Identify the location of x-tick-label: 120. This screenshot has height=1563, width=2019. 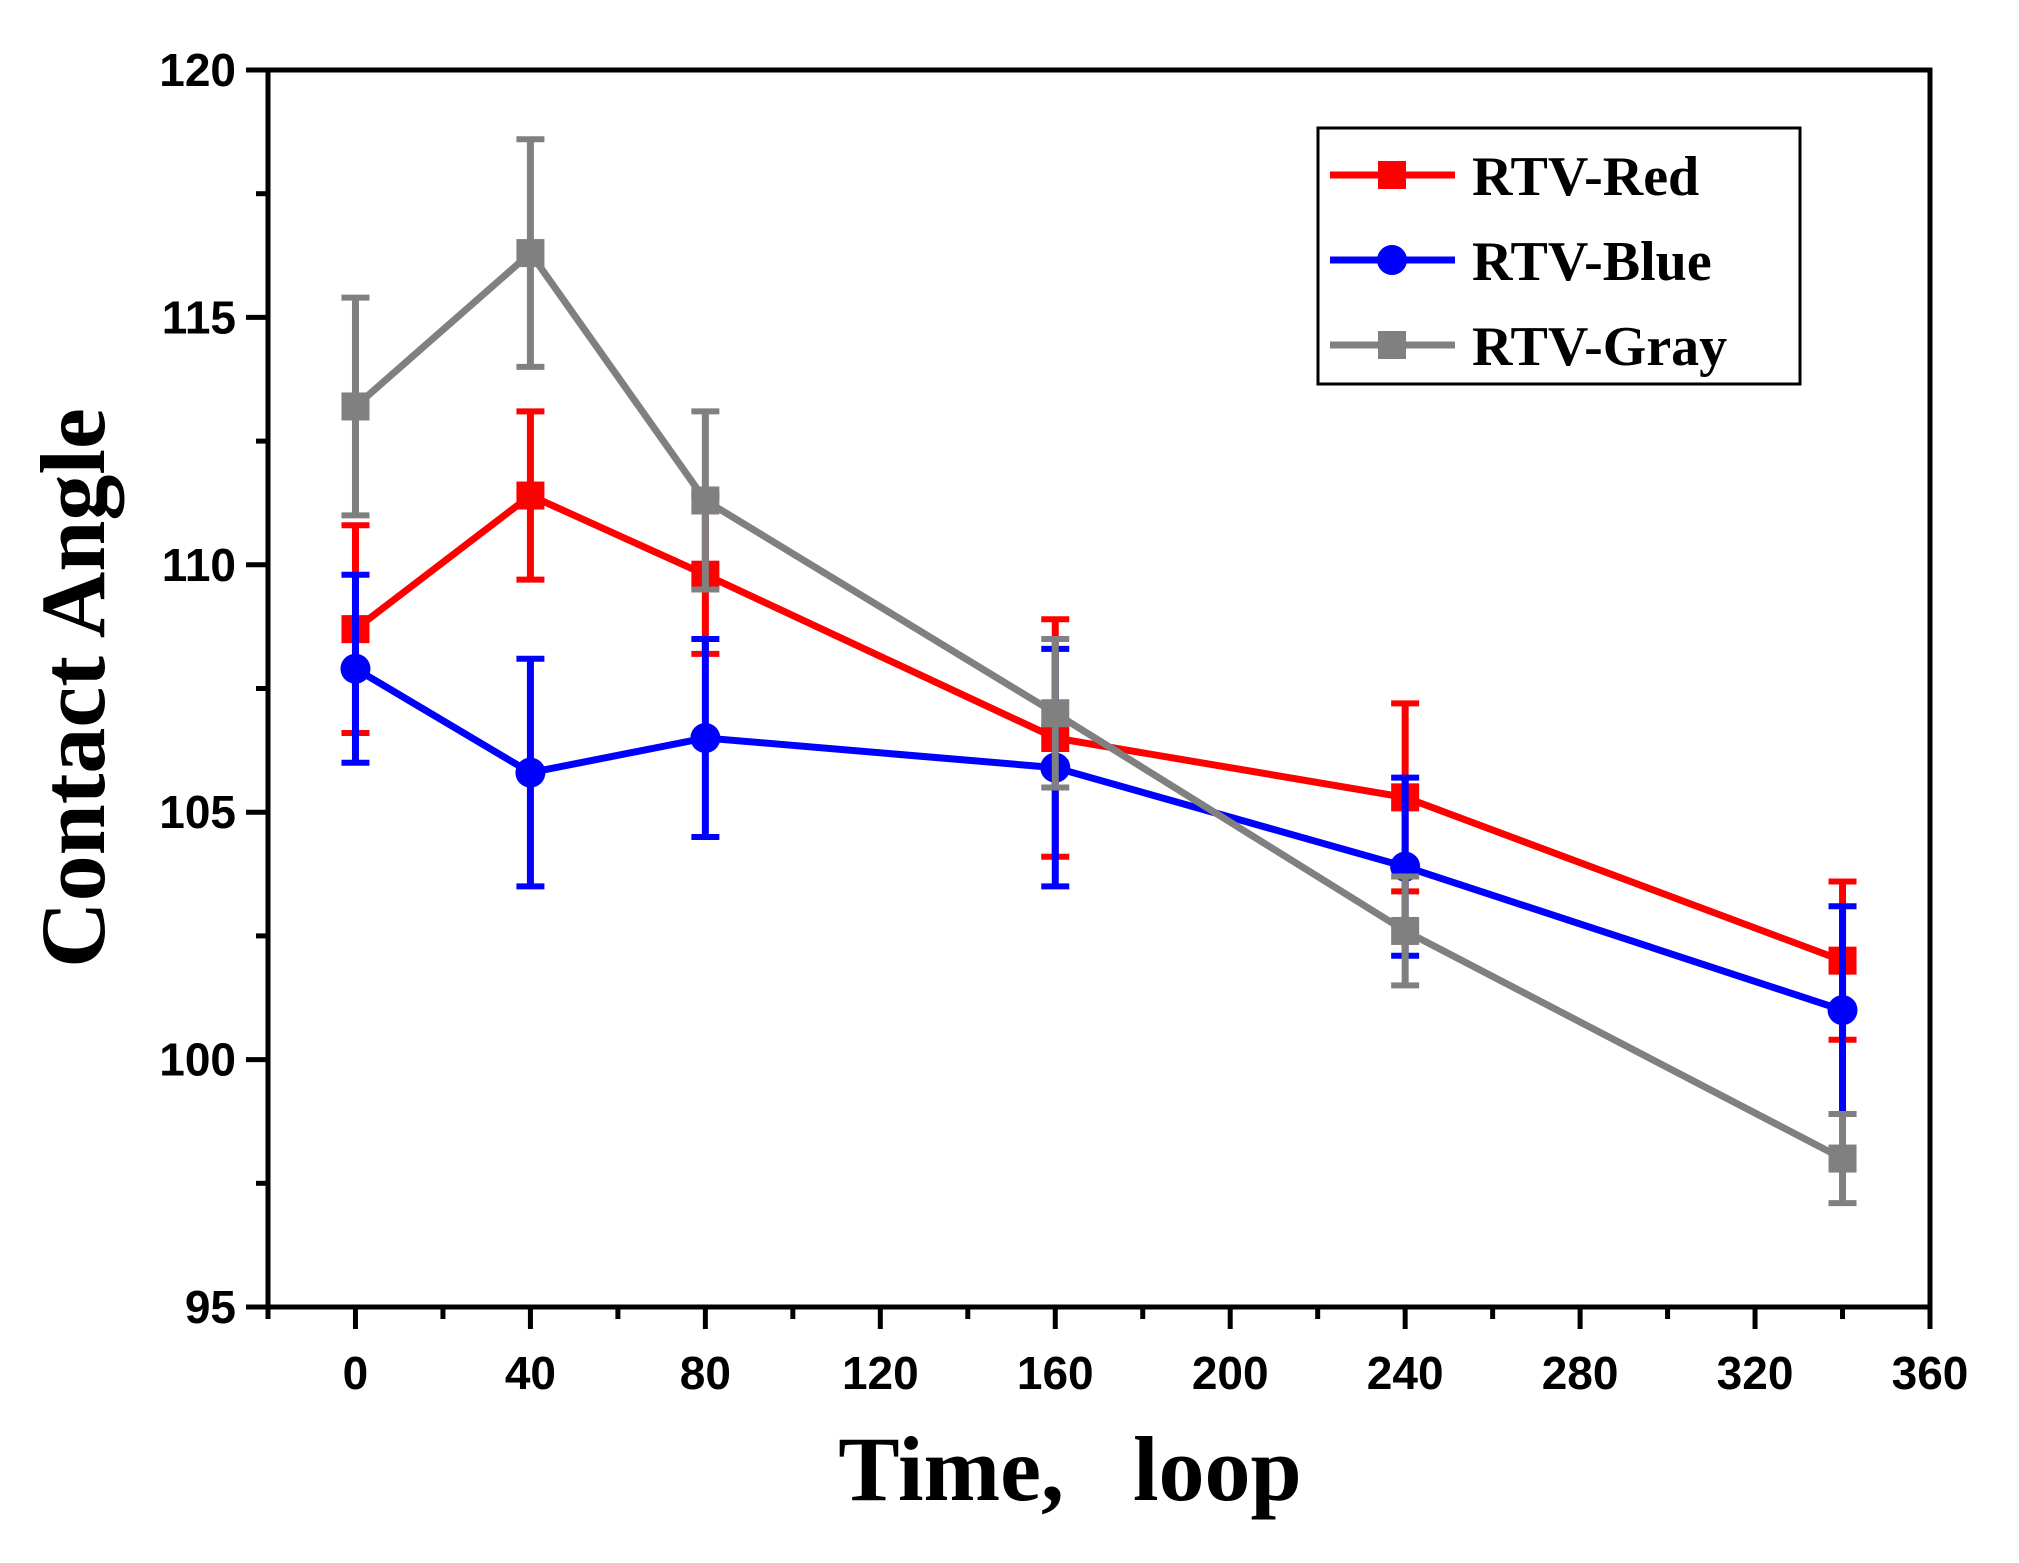
(880, 1373).